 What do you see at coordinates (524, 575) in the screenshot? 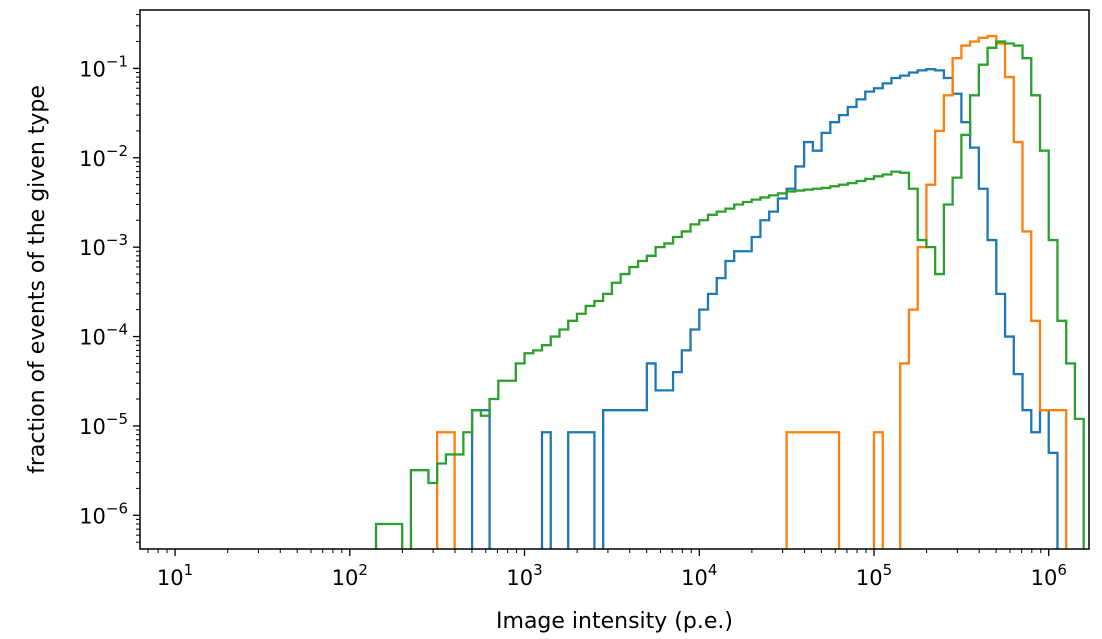
I see `x-tick-label: 10³` at bounding box center [524, 575].